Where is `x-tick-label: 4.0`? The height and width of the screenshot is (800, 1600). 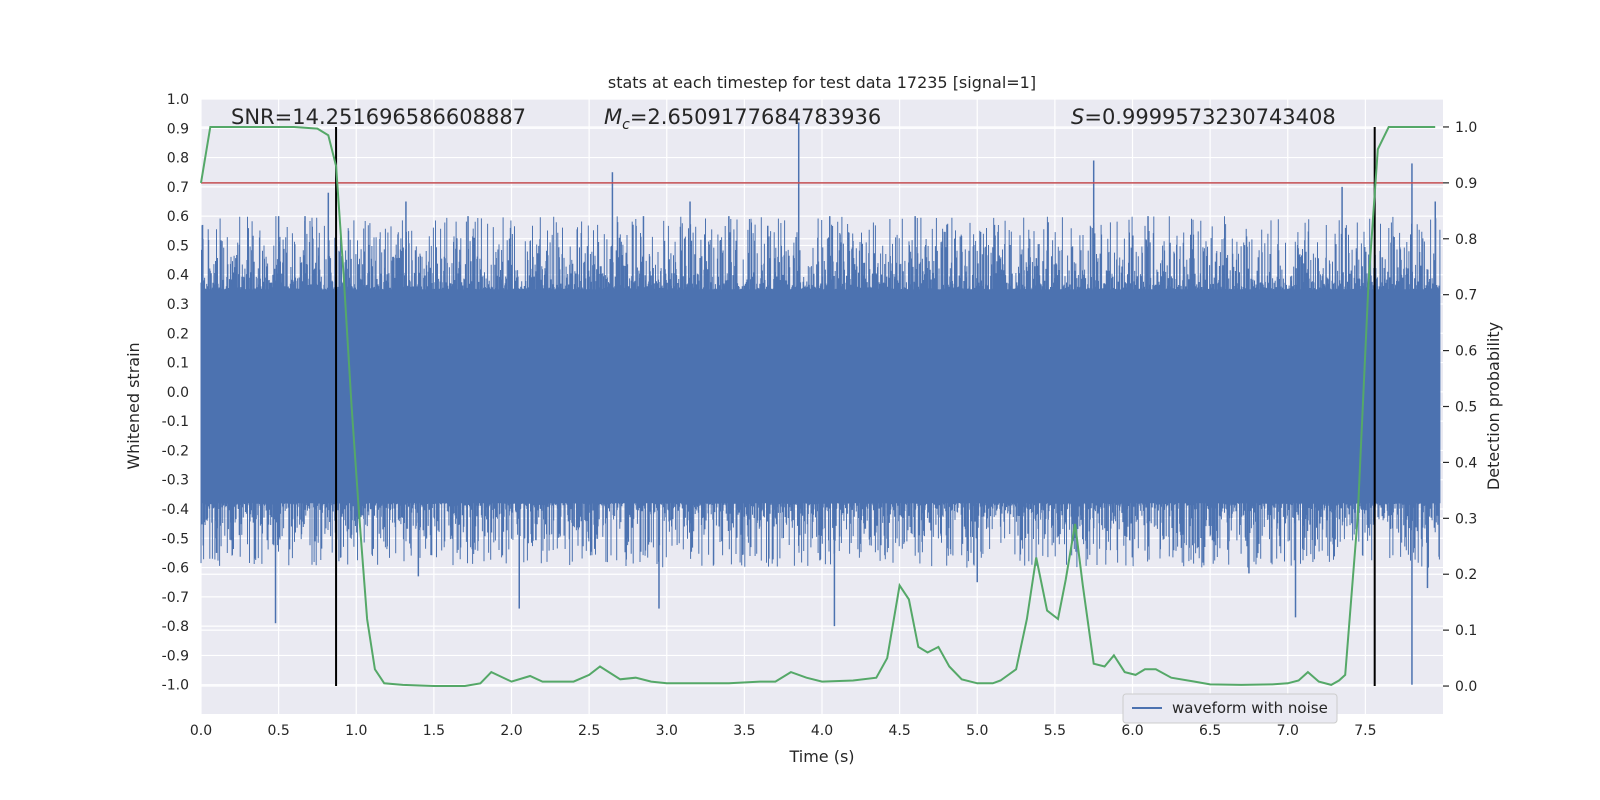
x-tick-label: 4.0 is located at coordinates (822, 731).